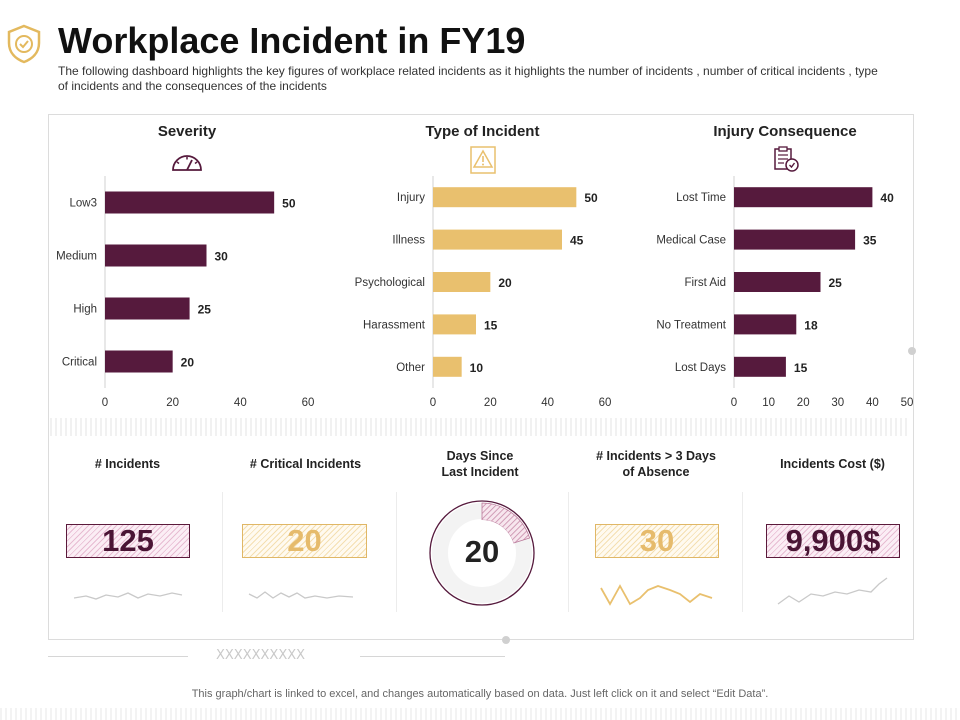 The height and width of the screenshot is (720, 960). Describe the element at coordinates (656, 595) in the screenshot. I see `absence-sparkline` at that location.